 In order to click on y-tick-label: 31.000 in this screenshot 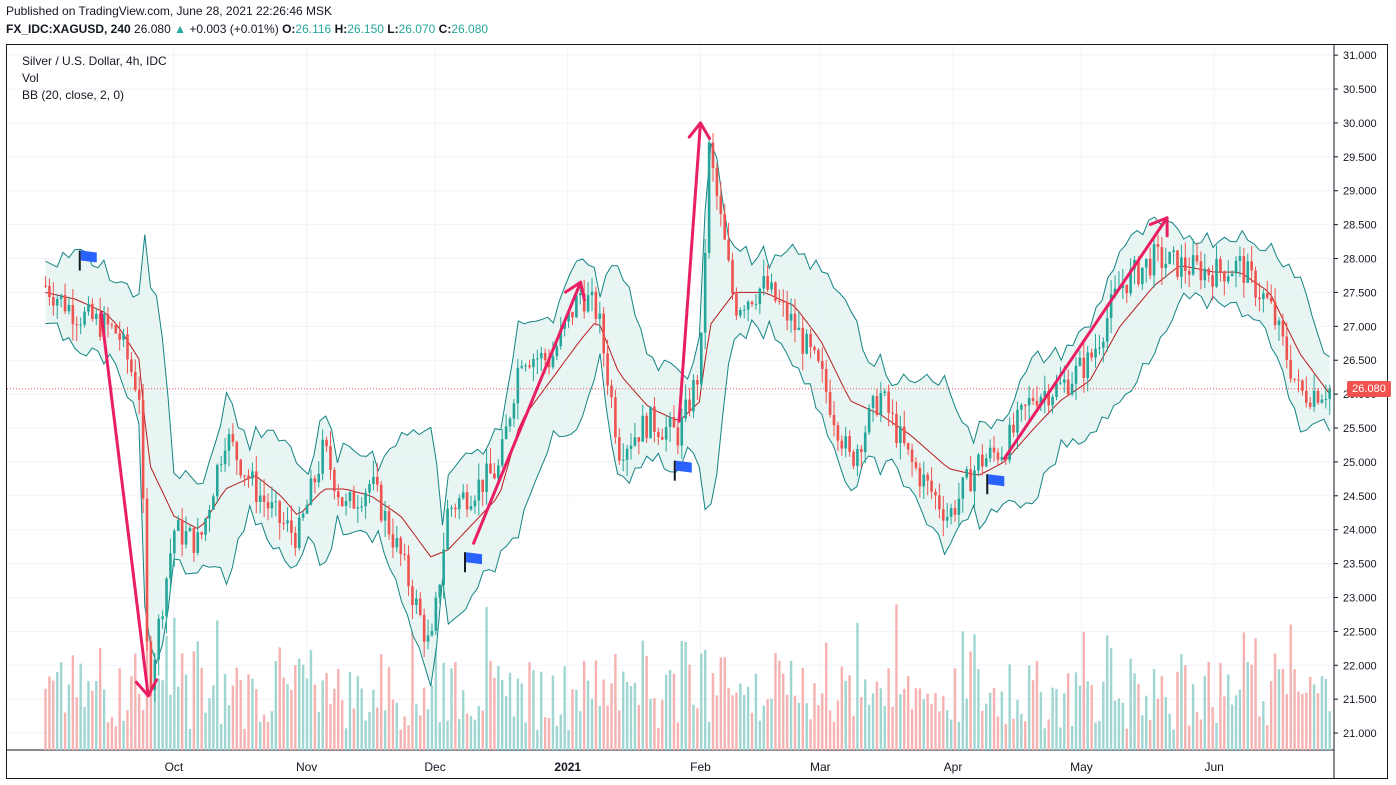, I will do `click(1360, 56)`.